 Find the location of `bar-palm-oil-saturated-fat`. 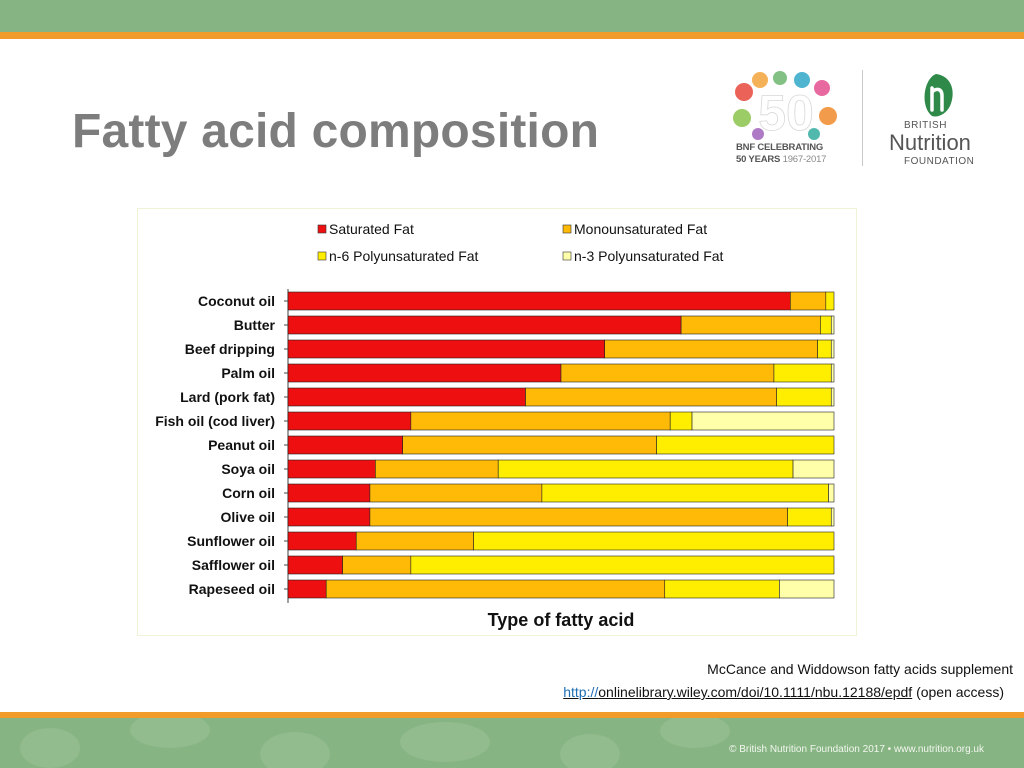

bar-palm-oil-saturated-fat is located at coordinates (424, 373).